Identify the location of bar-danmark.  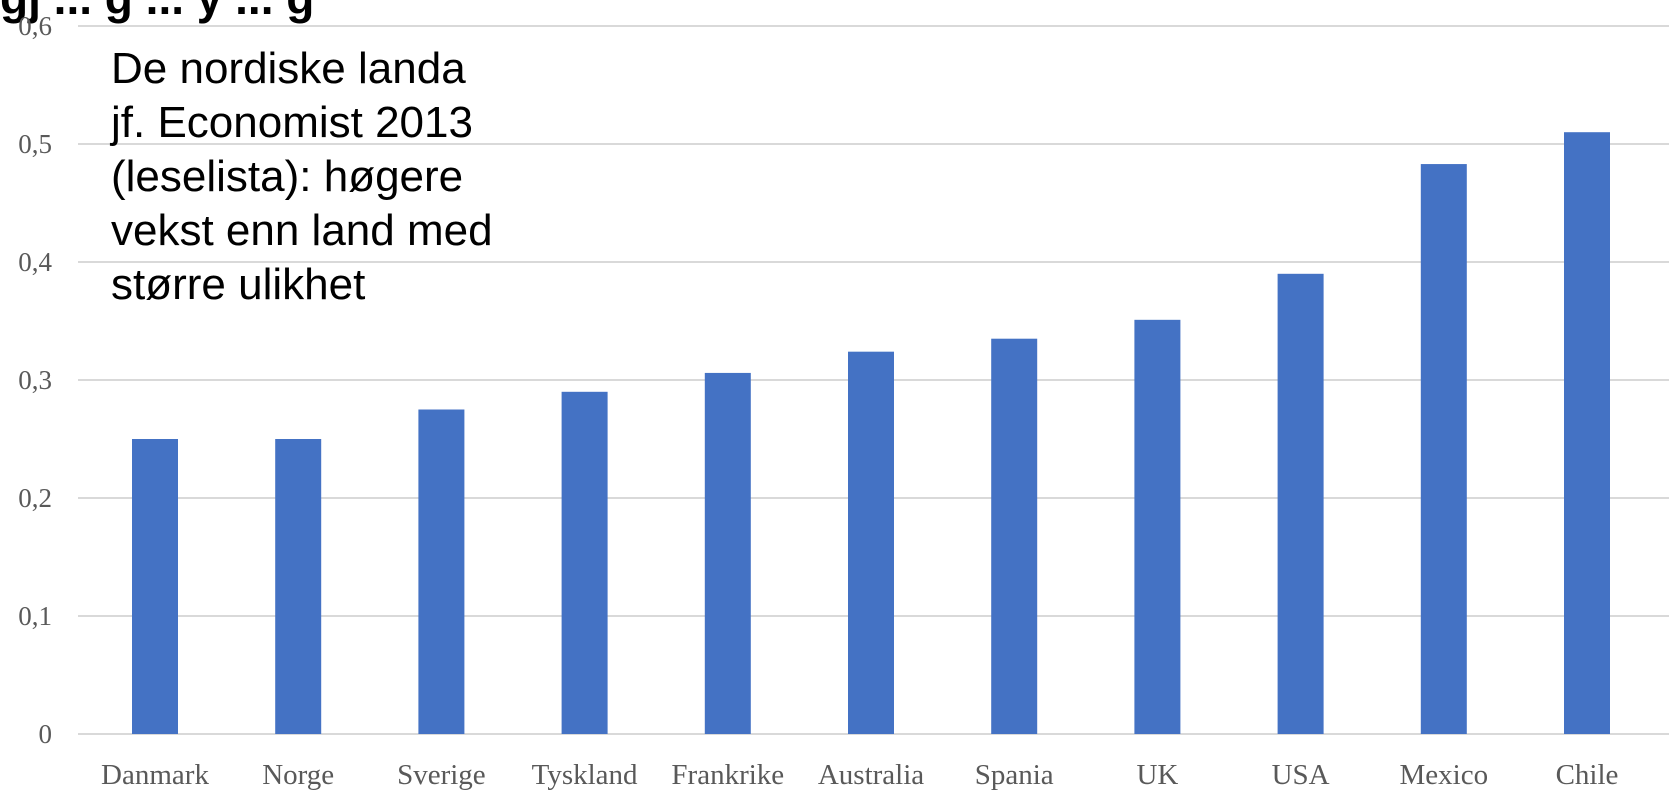
(155, 586).